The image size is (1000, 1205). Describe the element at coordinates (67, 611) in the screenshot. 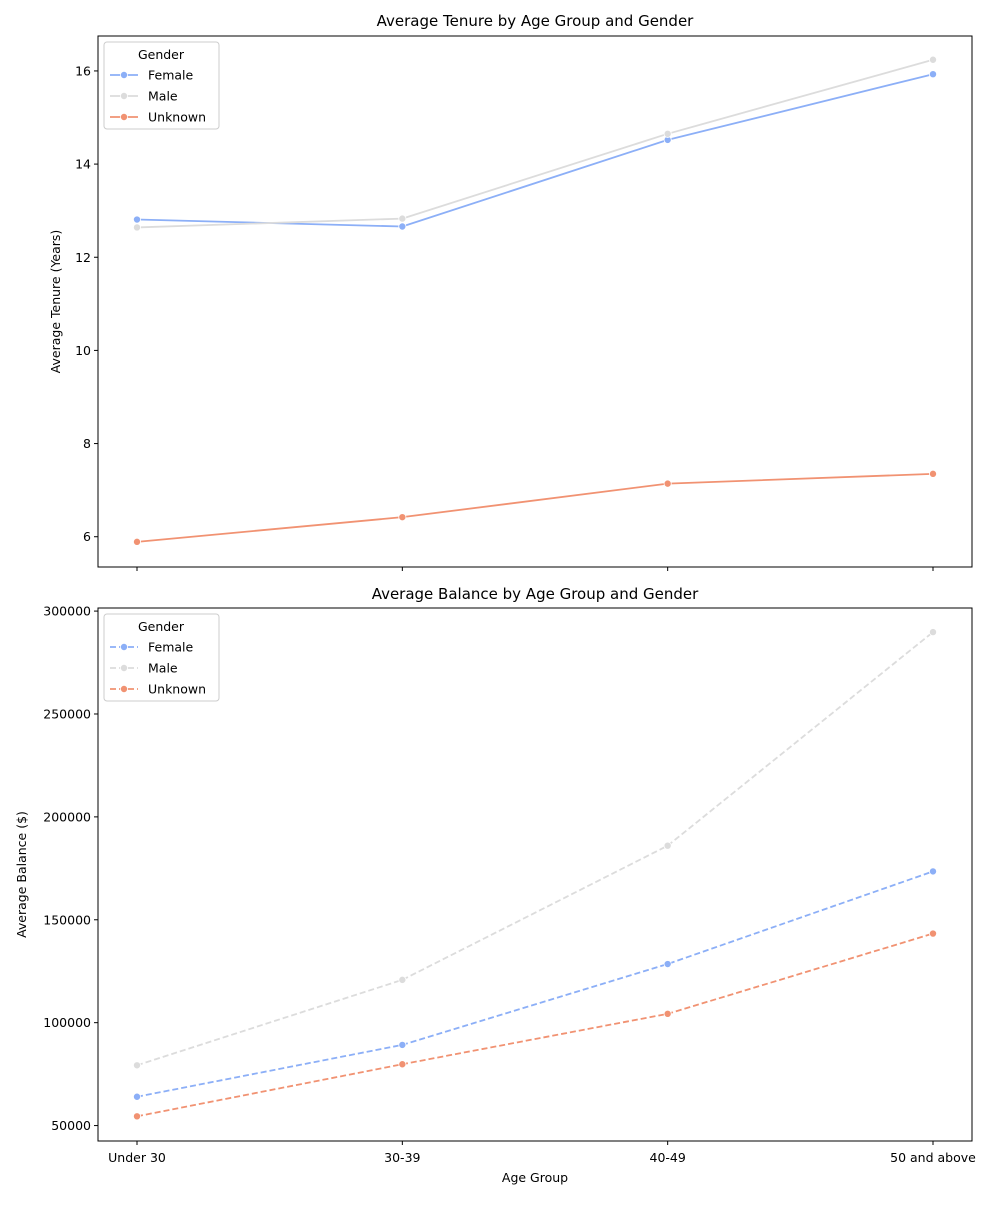

I see `y-tick-label: 300000` at that location.